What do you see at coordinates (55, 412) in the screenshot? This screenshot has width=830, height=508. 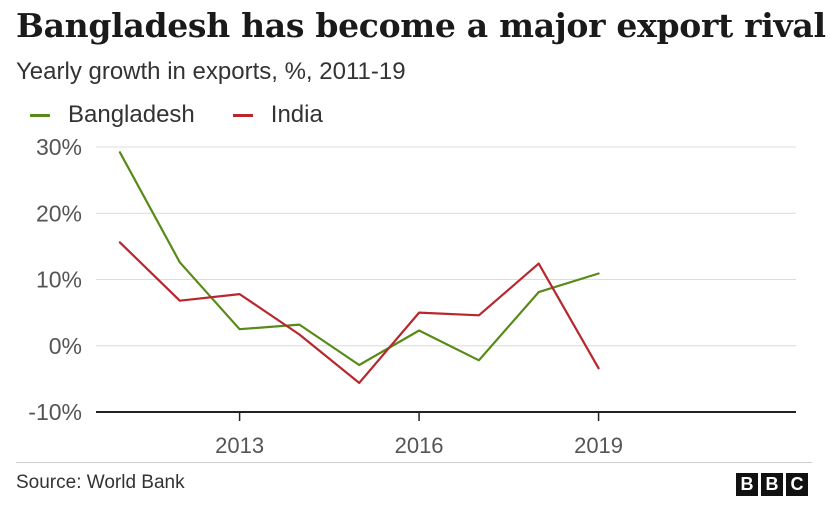 I see `y-tick-label: -10%` at bounding box center [55, 412].